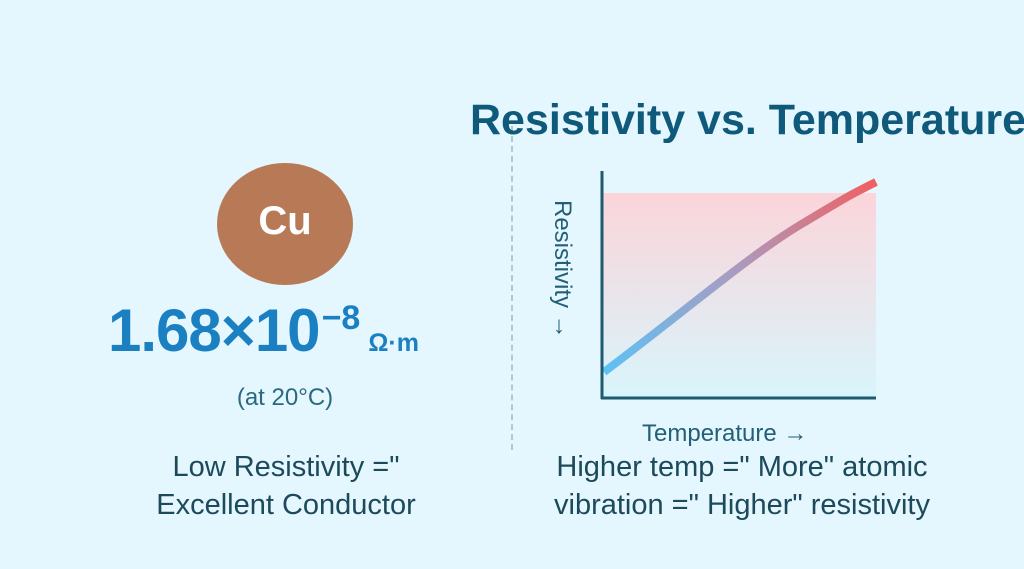 This screenshot has width=1024, height=569. I want to click on x-axis-label: Temperature →, so click(725, 433).